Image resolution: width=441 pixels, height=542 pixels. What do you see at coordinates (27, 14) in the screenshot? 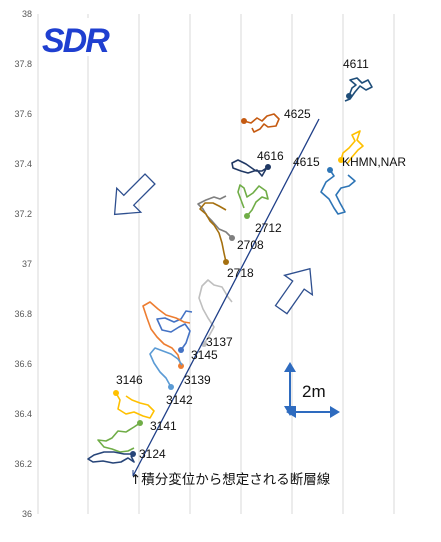
I see `y-tick-label: 38` at bounding box center [27, 14].